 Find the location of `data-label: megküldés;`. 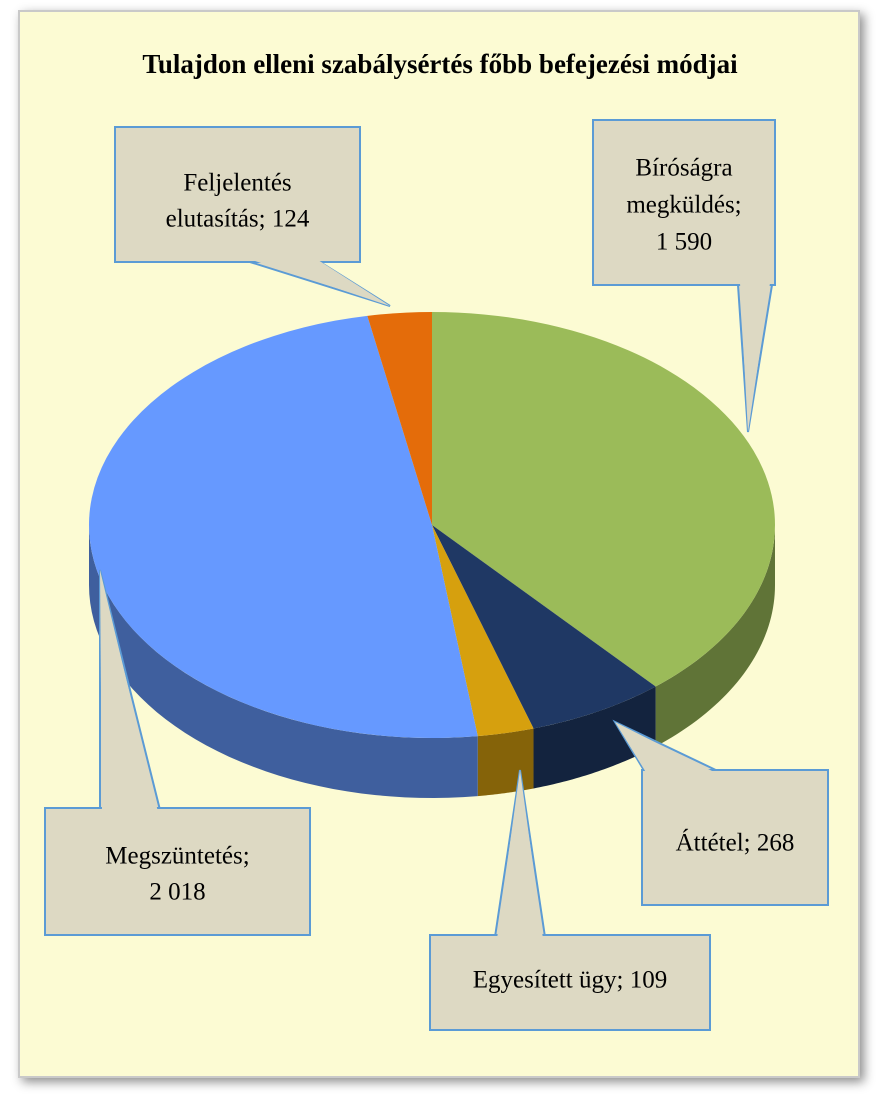

data-label: megküldés; is located at coordinates (683, 205).